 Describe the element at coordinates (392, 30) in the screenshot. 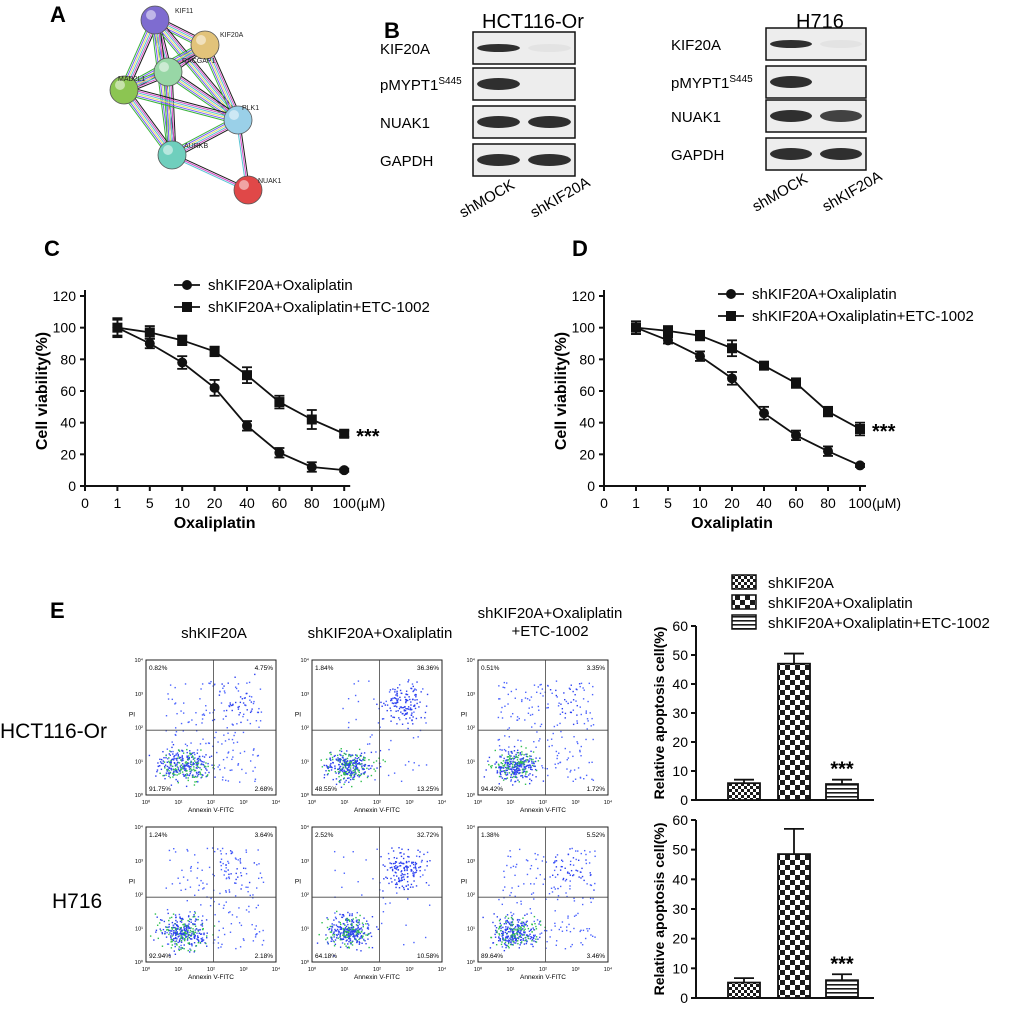

I see `panel-b-letter: B` at that location.